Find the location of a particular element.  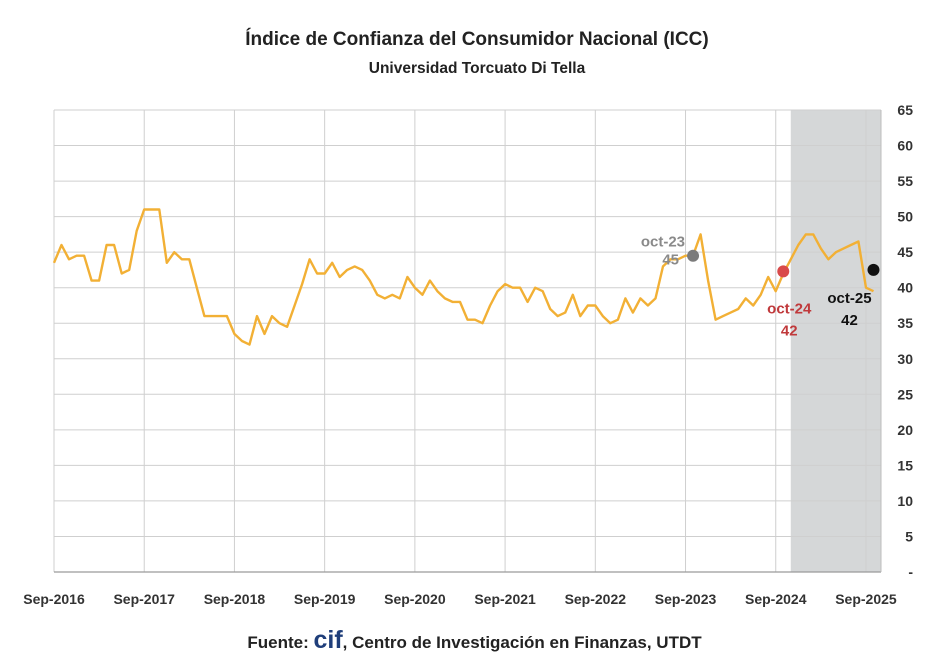

annotation-label: oct-24 is located at coordinates (789, 308).